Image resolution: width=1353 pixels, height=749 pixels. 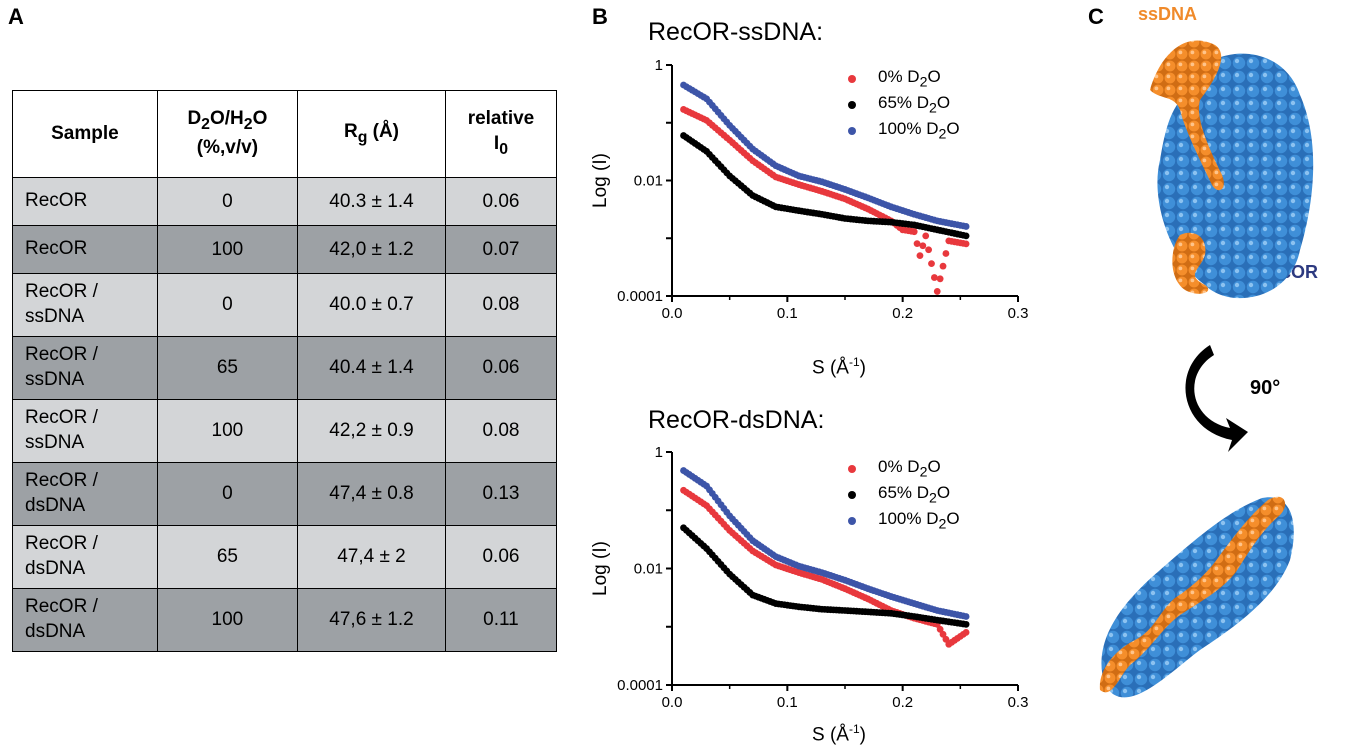 What do you see at coordinates (1265, 388) in the screenshot?
I see `rotation-label: 90°` at bounding box center [1265, 388].